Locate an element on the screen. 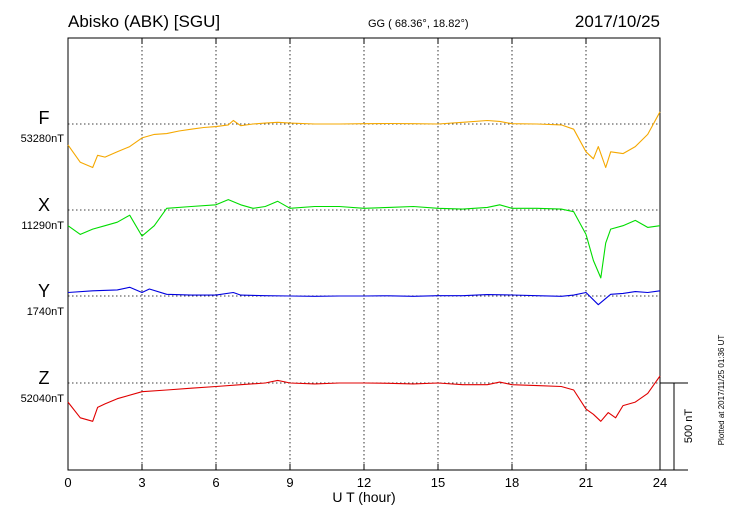 The image size is (730, 520). series-line-y is located at coordinates (364, 296).